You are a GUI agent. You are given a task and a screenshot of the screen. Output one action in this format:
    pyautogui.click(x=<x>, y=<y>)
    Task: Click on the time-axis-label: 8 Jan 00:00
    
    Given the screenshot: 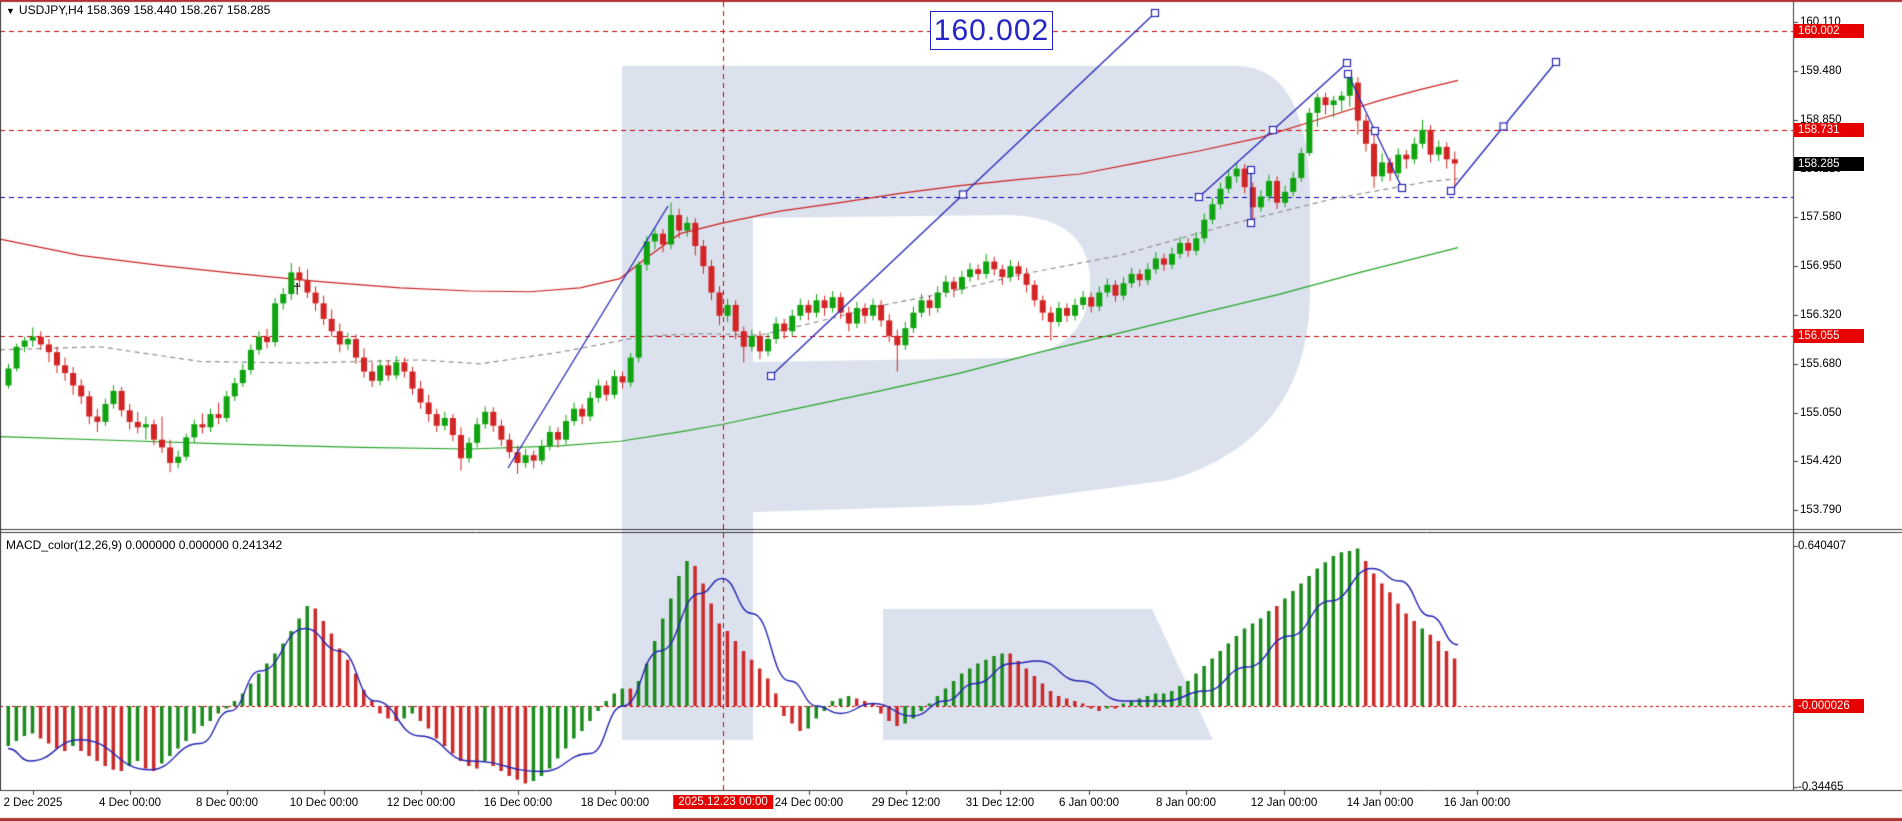 What is the action you would take?
    pyautogui.click(x=1186, y=803)
    